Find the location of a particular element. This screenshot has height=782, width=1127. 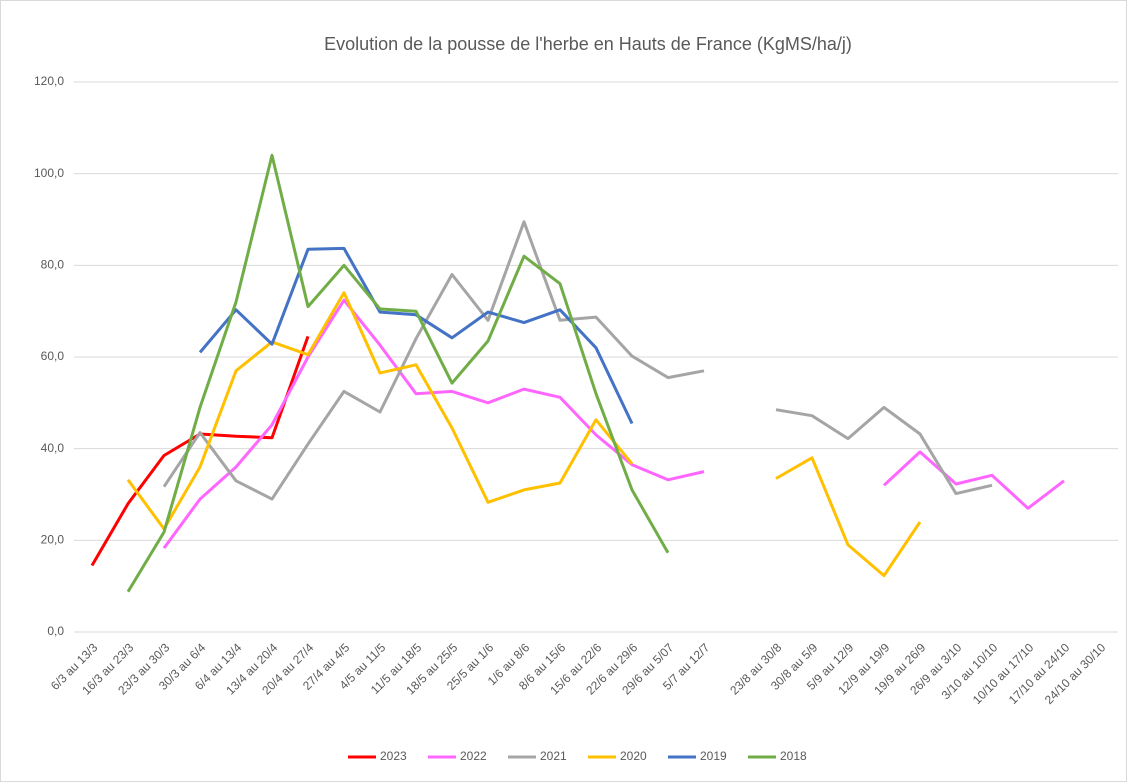

legend-label: 2018 is located at coordinates (793, 756).